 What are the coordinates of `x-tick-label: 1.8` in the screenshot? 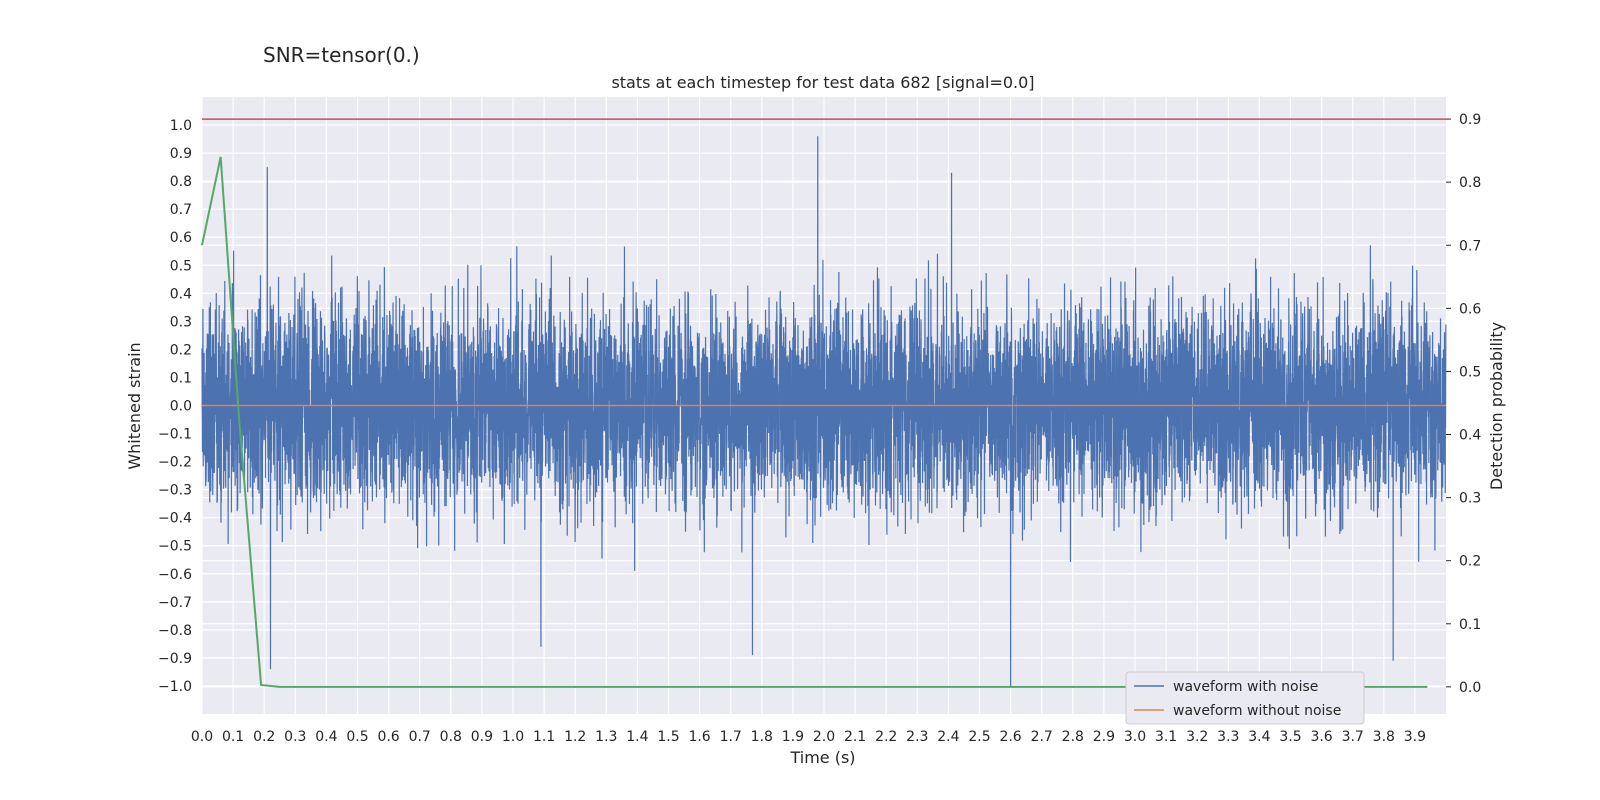 It's located at (762, 737).